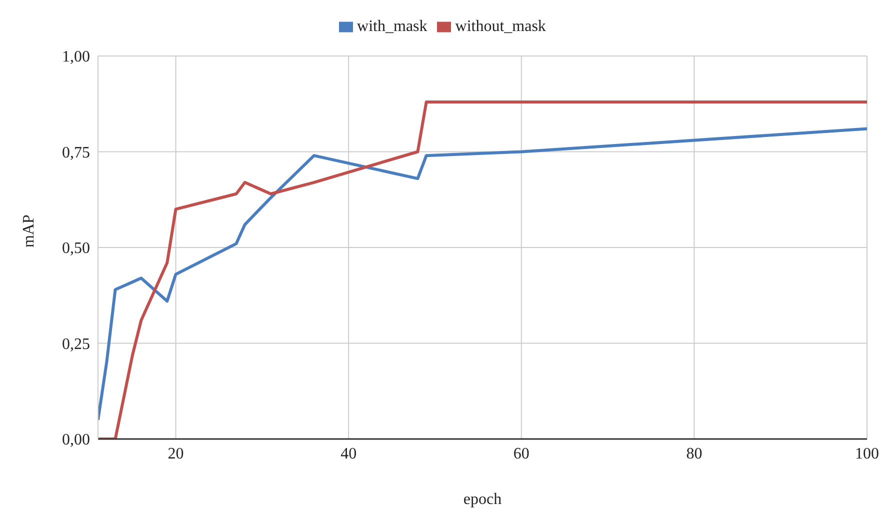 The width and height of the screenshot is (895, 527). I want to click on x-tick-label: 20, so click(176, 453).